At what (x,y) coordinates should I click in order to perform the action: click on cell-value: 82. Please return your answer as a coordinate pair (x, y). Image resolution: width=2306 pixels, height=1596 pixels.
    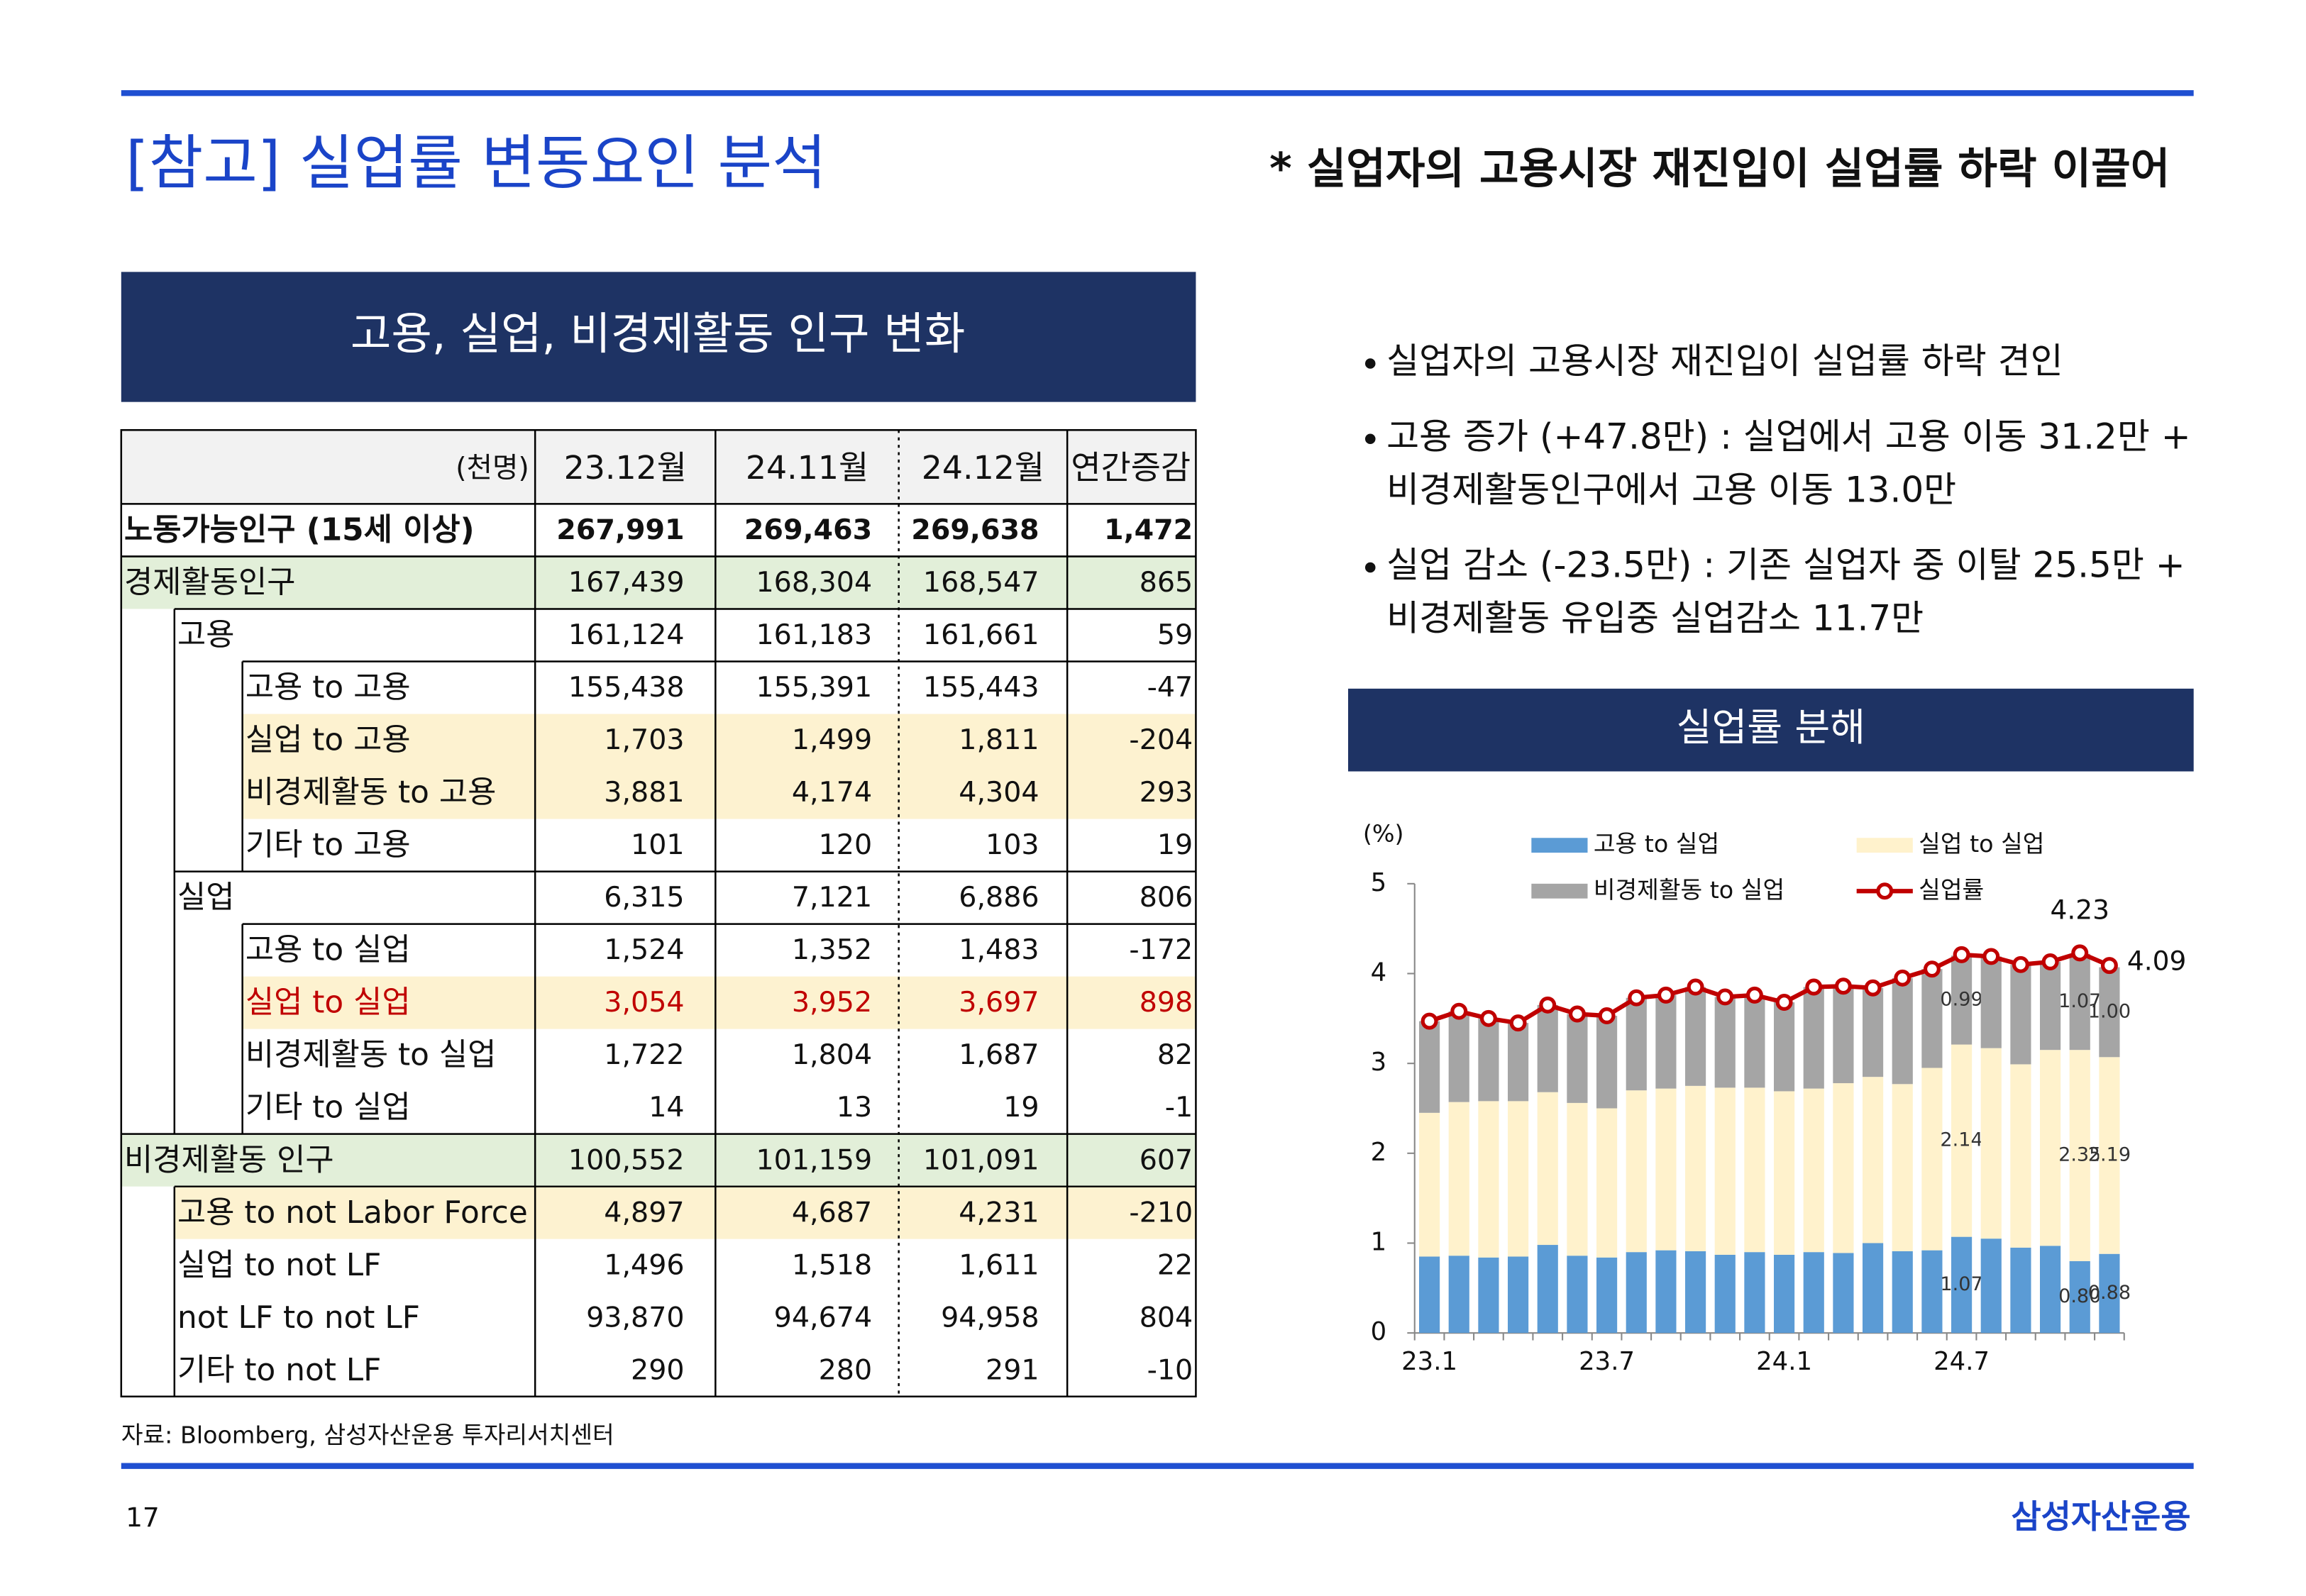
    Looking at the image, I should click on (1175, 1054).